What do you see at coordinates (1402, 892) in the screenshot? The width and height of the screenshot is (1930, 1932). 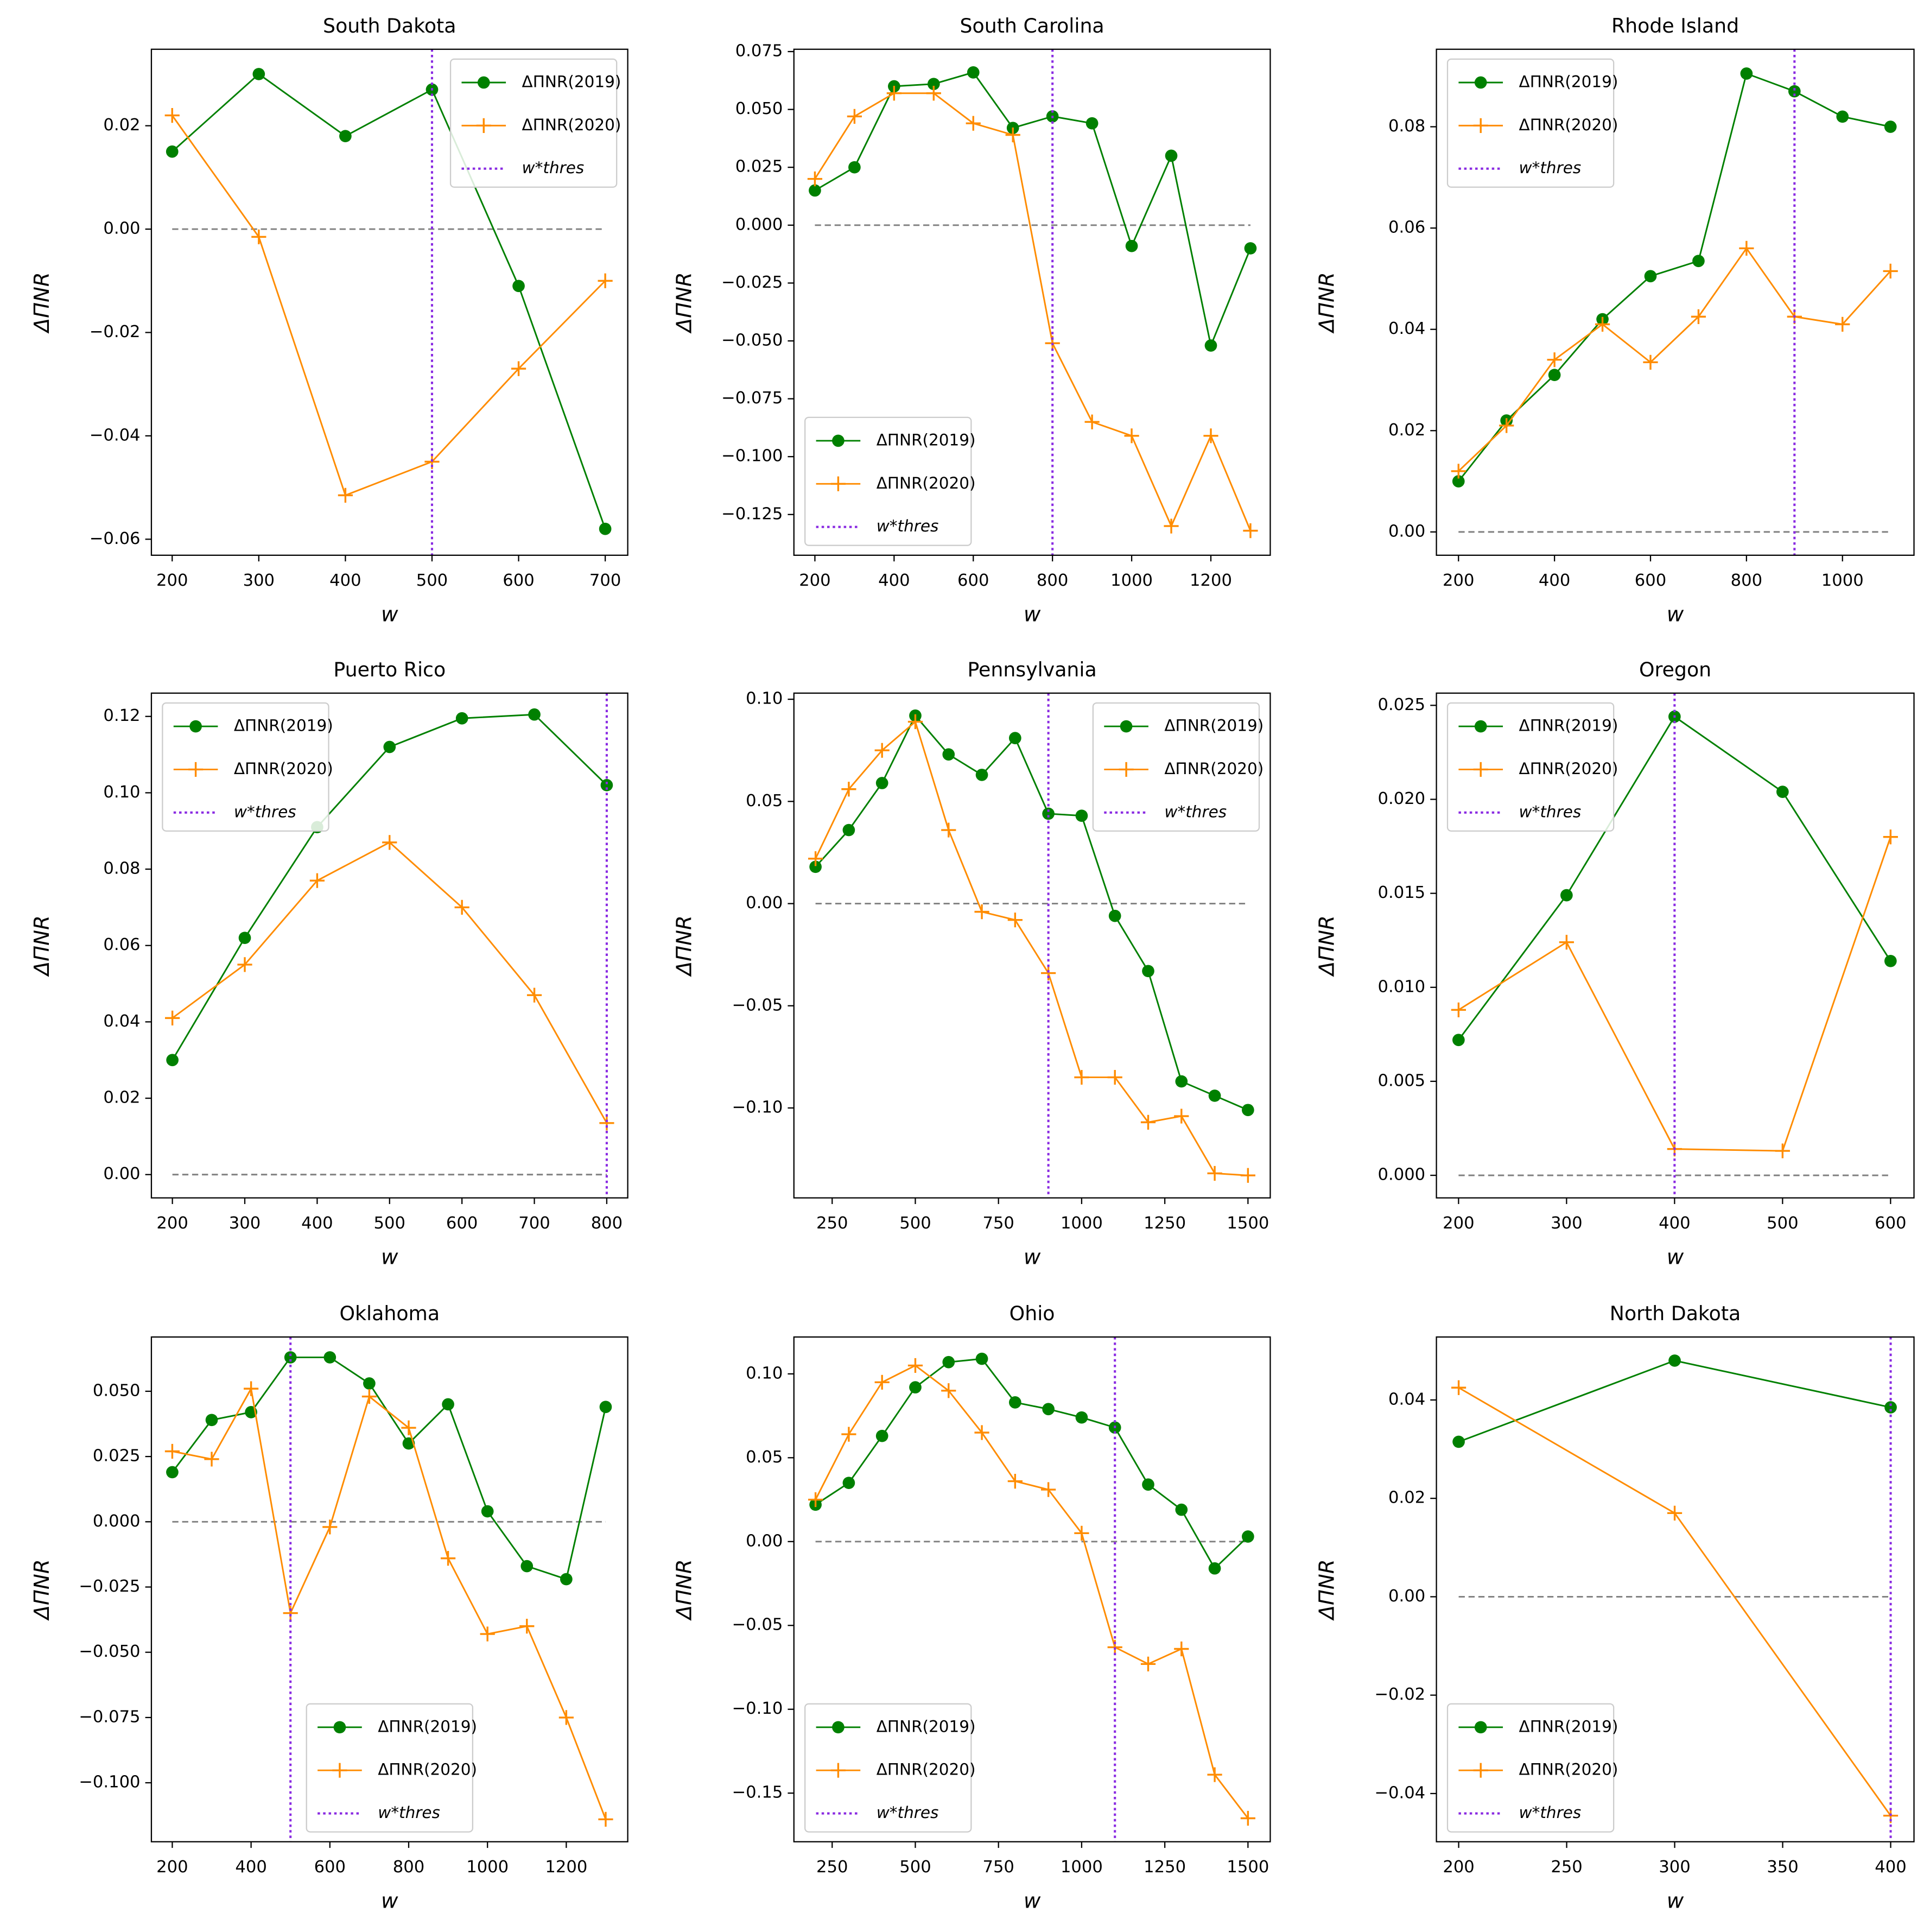 I see `y-tick-label: 0.015` at bounding box center [1402, 892].